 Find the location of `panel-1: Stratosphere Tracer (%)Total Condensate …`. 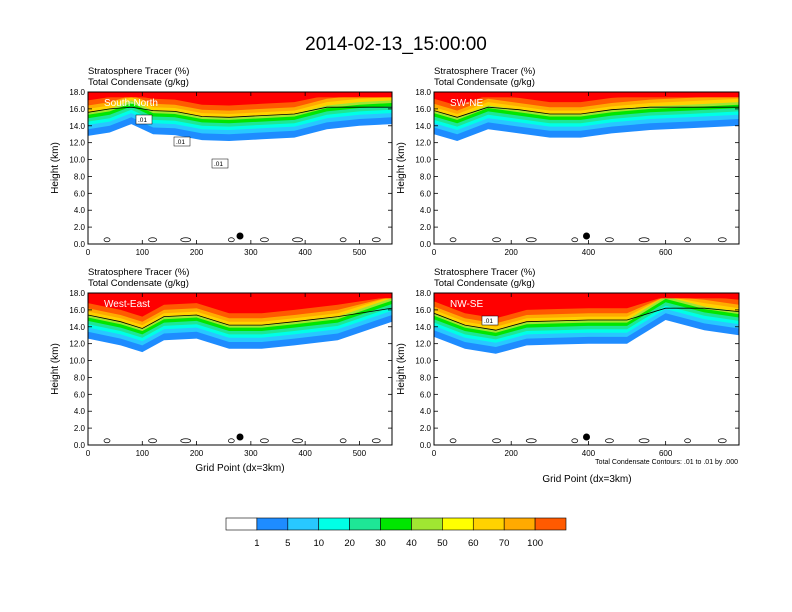

panel-1: Stratosphere Tracer (%)Total Condensate … is located at coordinates (221, 161).